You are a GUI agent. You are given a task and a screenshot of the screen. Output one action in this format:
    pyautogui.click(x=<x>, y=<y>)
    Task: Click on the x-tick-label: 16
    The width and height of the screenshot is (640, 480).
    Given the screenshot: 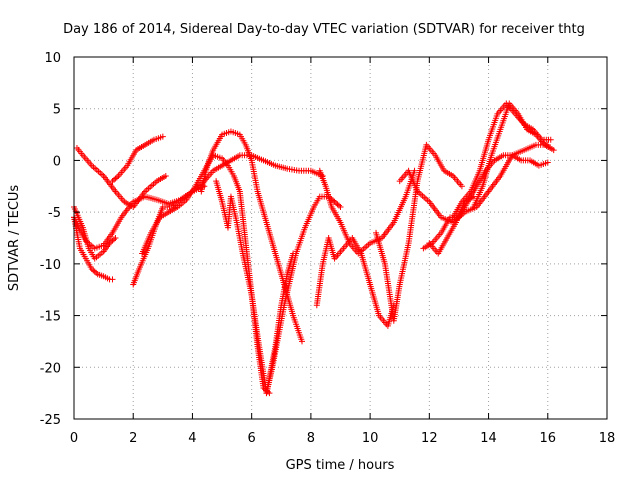 What is the action you would take?
    pyautogui.click(x=548, y=438)
    